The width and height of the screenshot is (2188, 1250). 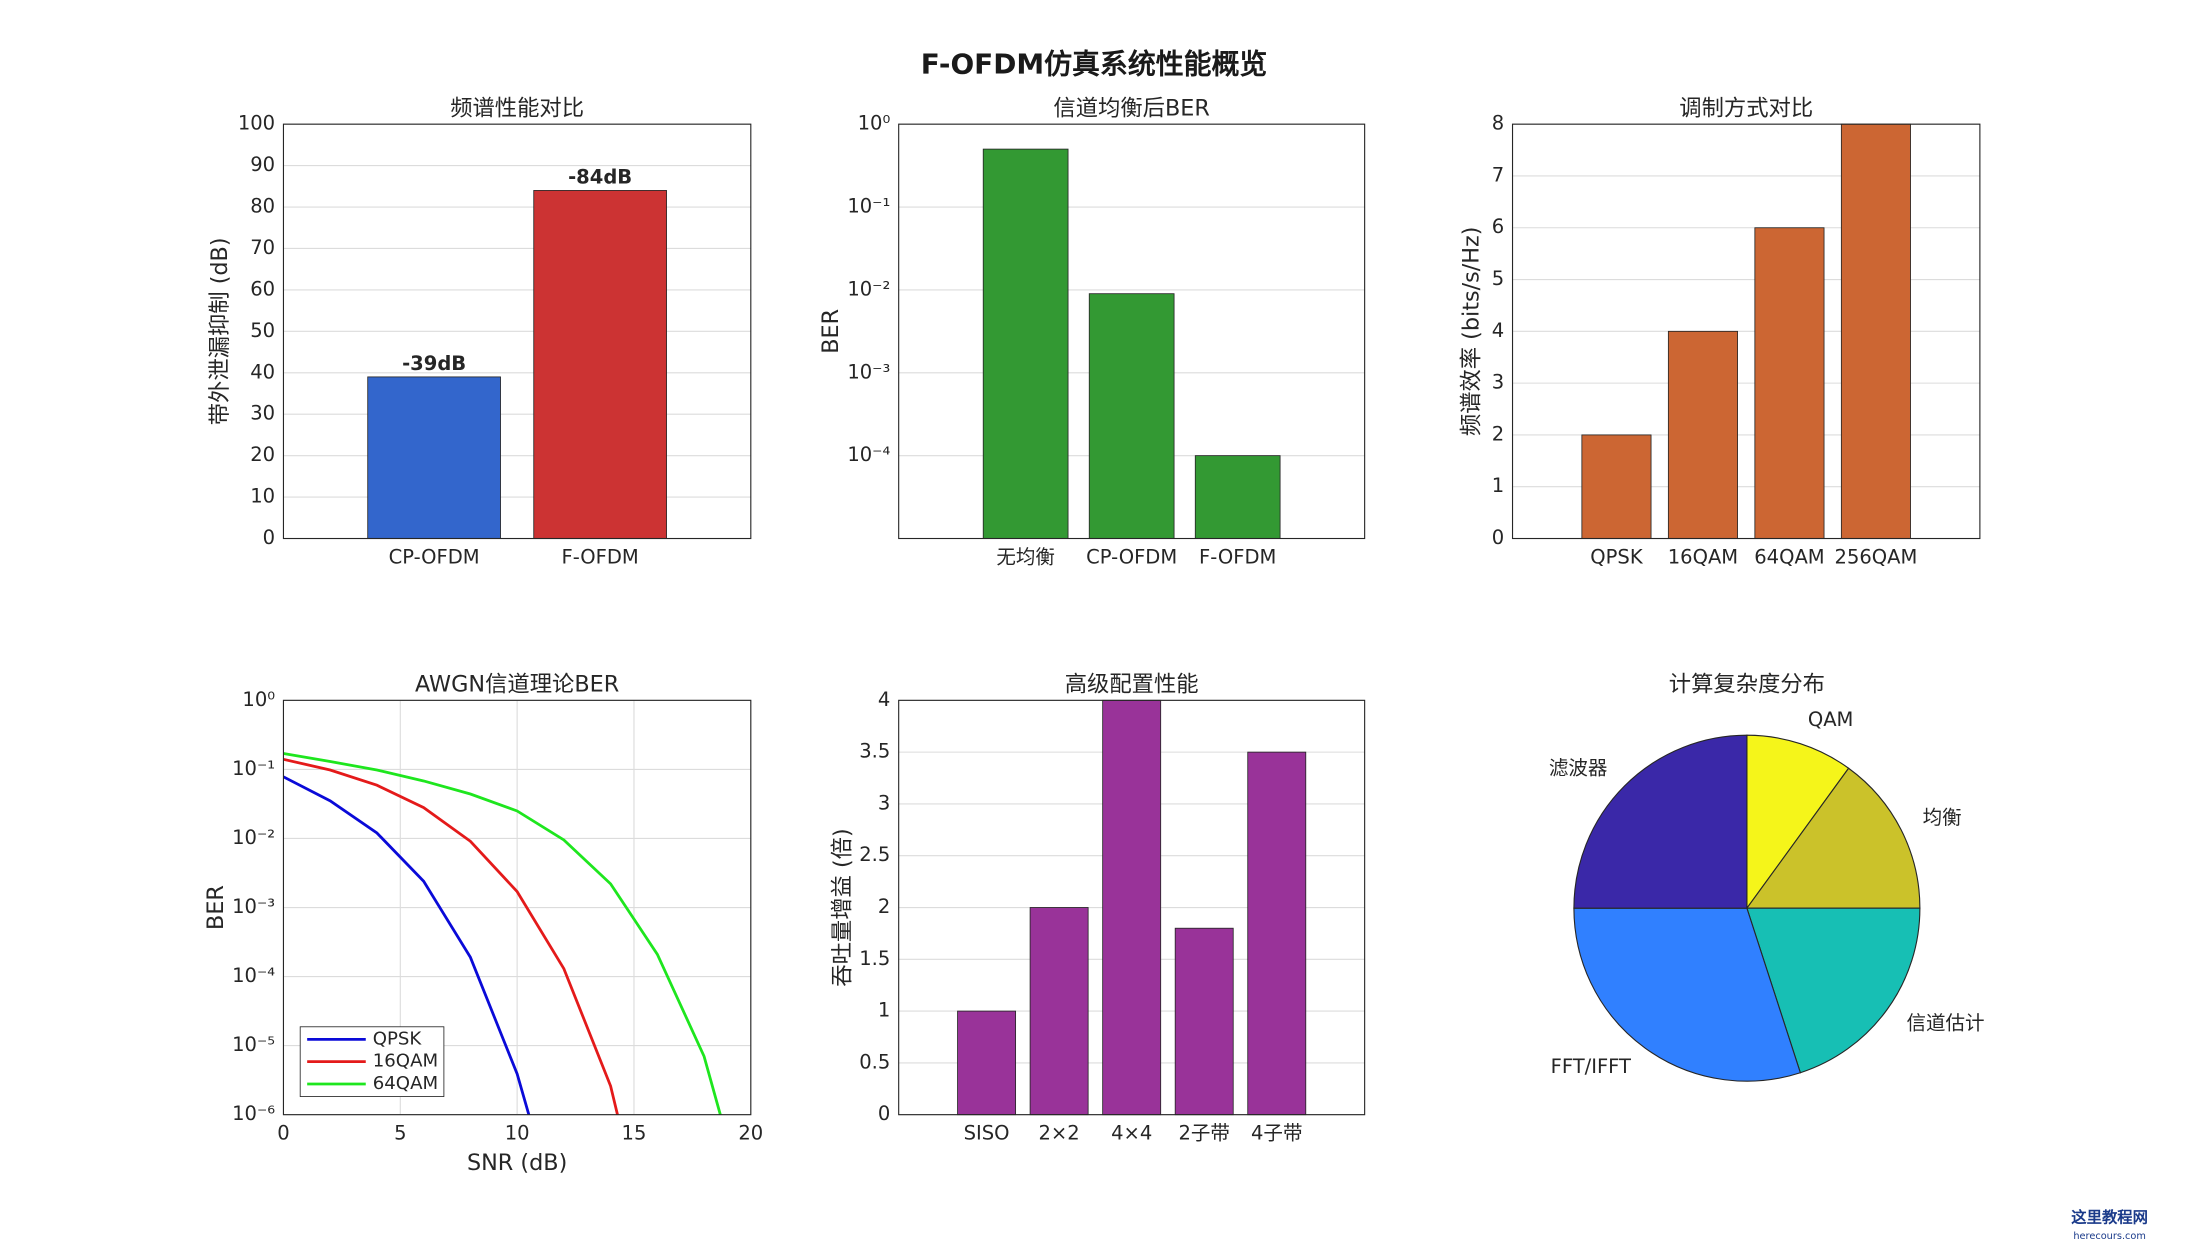 What do you see at coordinates (1131, 108) in the screenshot?
I see `chart-title: 信道均衡后BER` at bounding box center [1131, 108].